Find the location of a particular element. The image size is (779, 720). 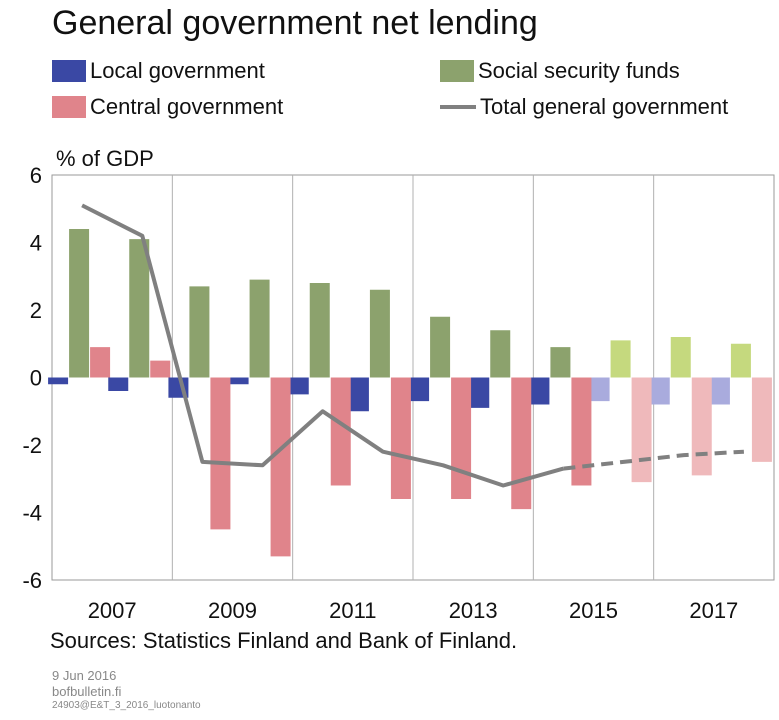

chart-title: General government net lending is located at coordinates (295, 23).